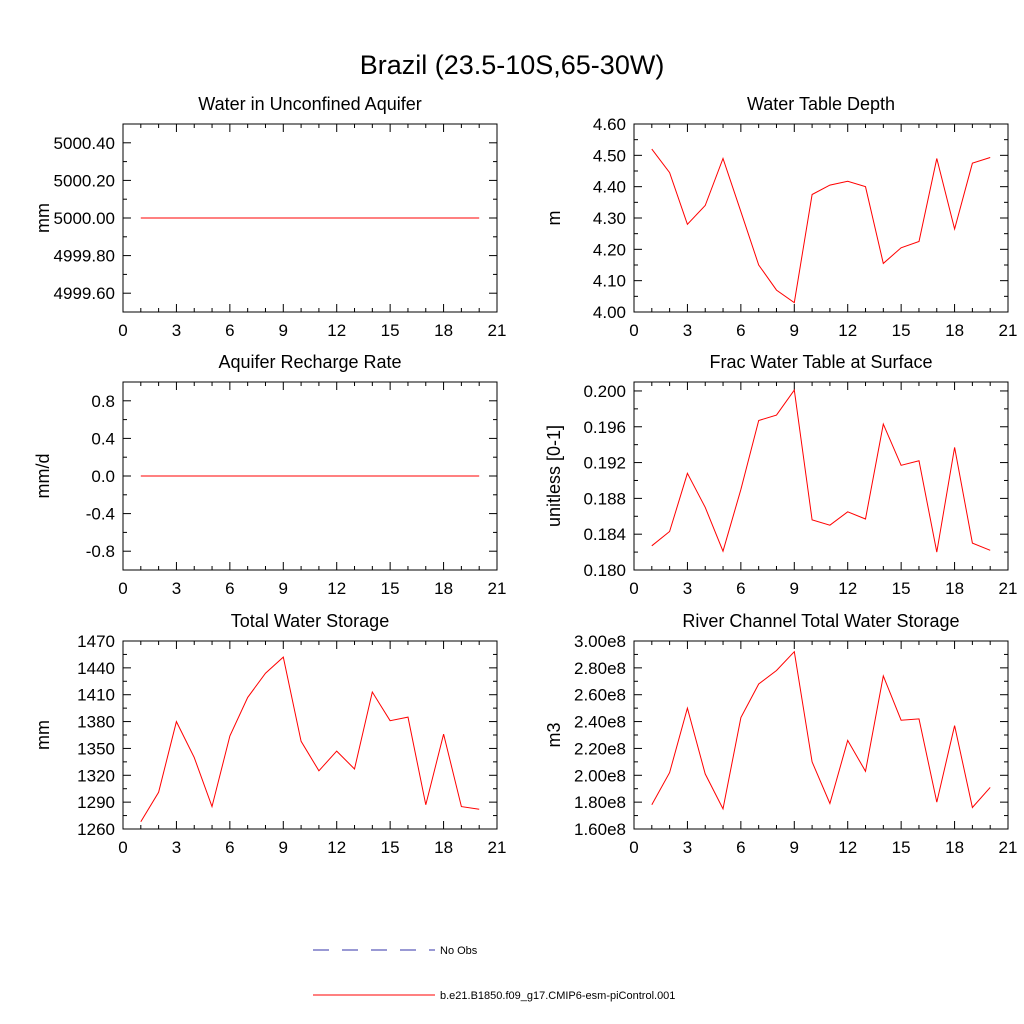 Image resolution: width=1024 pixels, height=1024 pixels. I want to click on y-tick-label: 0.8, so click(103, 401).